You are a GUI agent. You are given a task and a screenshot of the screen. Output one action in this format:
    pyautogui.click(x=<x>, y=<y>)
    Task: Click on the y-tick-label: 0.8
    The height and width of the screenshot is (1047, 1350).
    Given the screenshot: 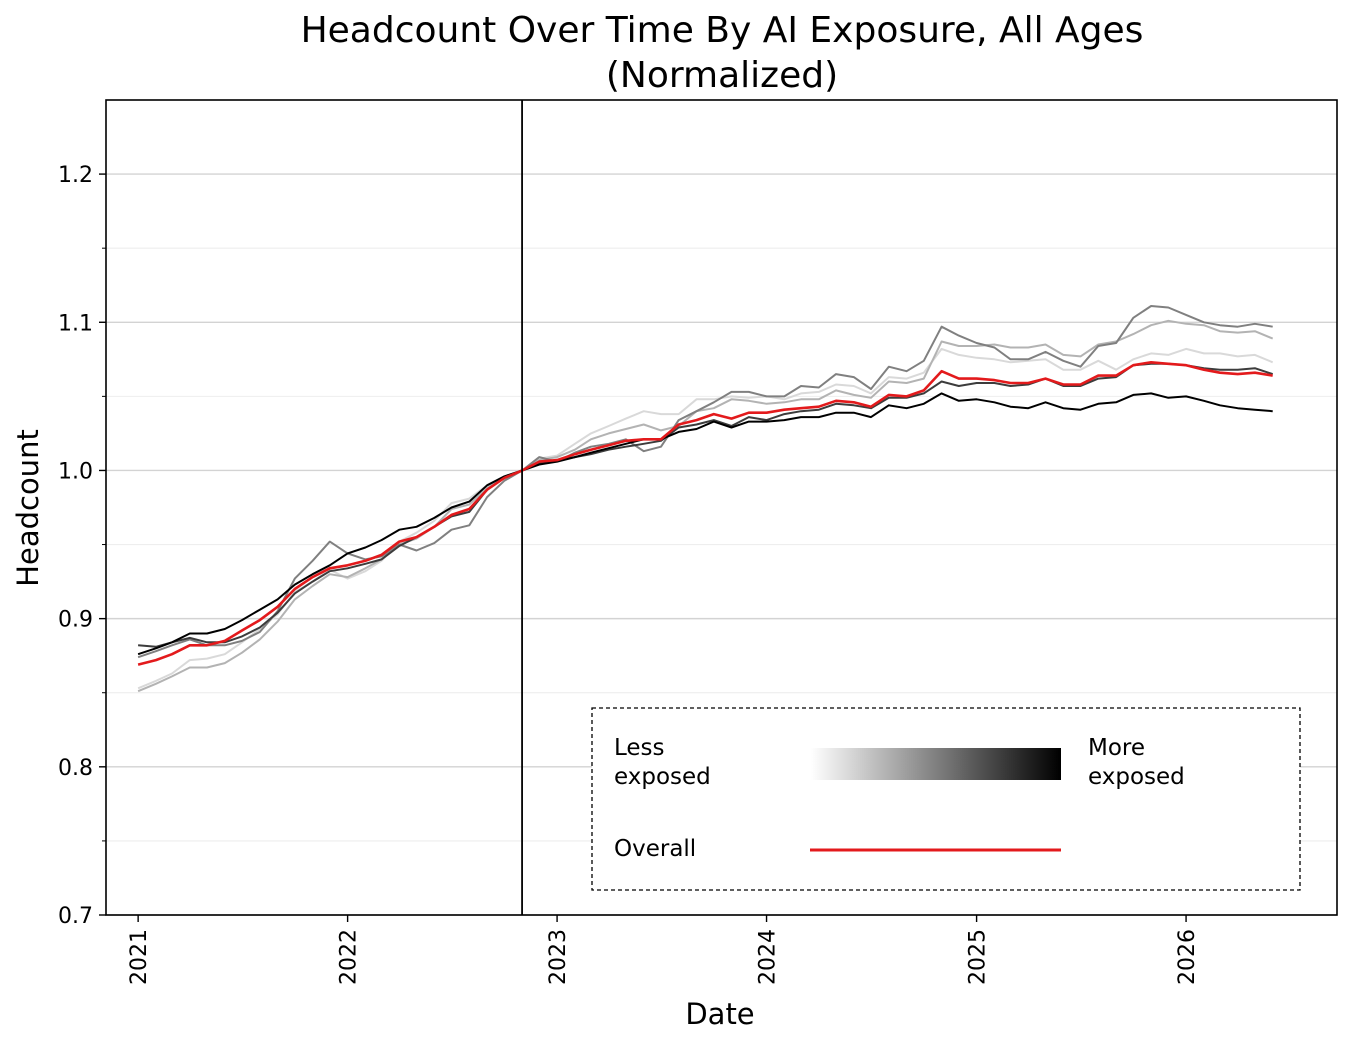 What is the action you would take?
    pyautogui.click(x=75, y=768)
    